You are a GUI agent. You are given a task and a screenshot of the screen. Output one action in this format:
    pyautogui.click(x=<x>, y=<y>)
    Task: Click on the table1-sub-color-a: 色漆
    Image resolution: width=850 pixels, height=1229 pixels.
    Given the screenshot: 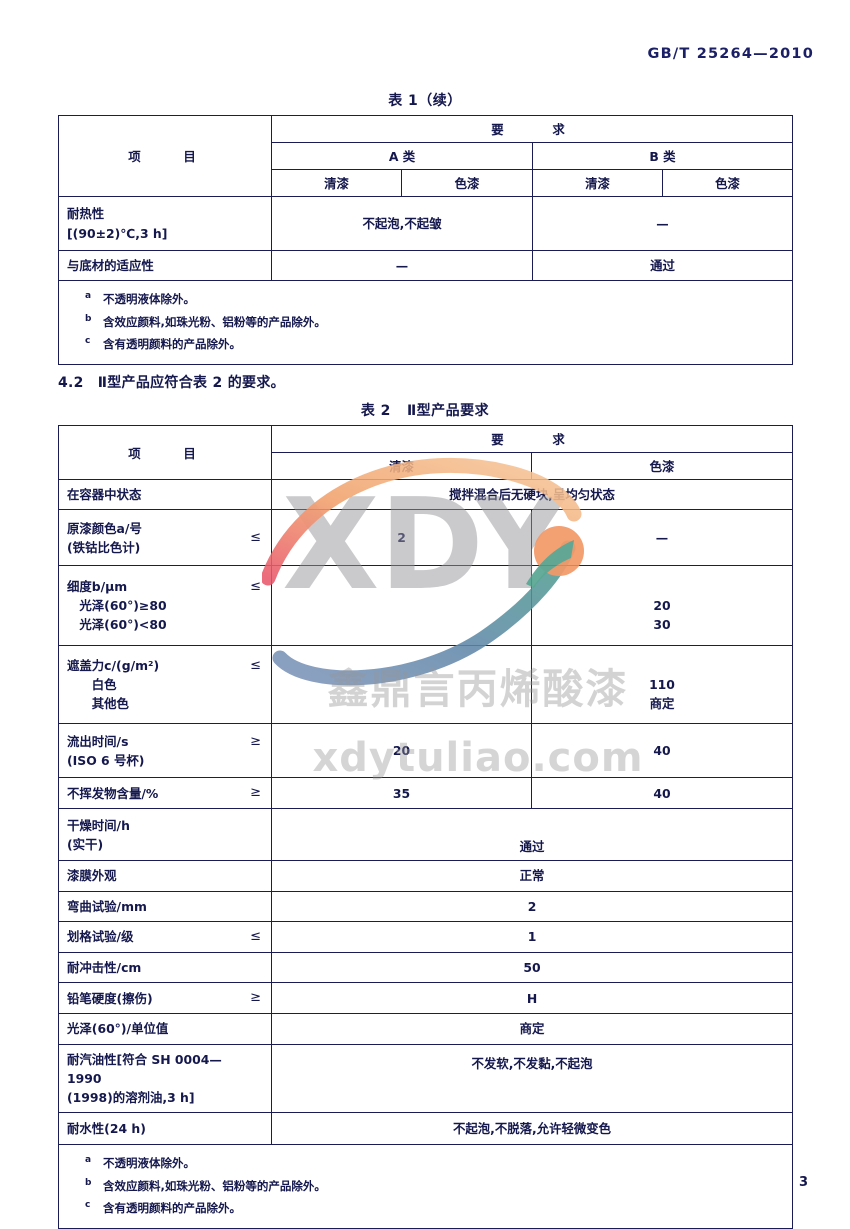 What is the action you would take?
    pyautogui.click(x=467, y=183)
    